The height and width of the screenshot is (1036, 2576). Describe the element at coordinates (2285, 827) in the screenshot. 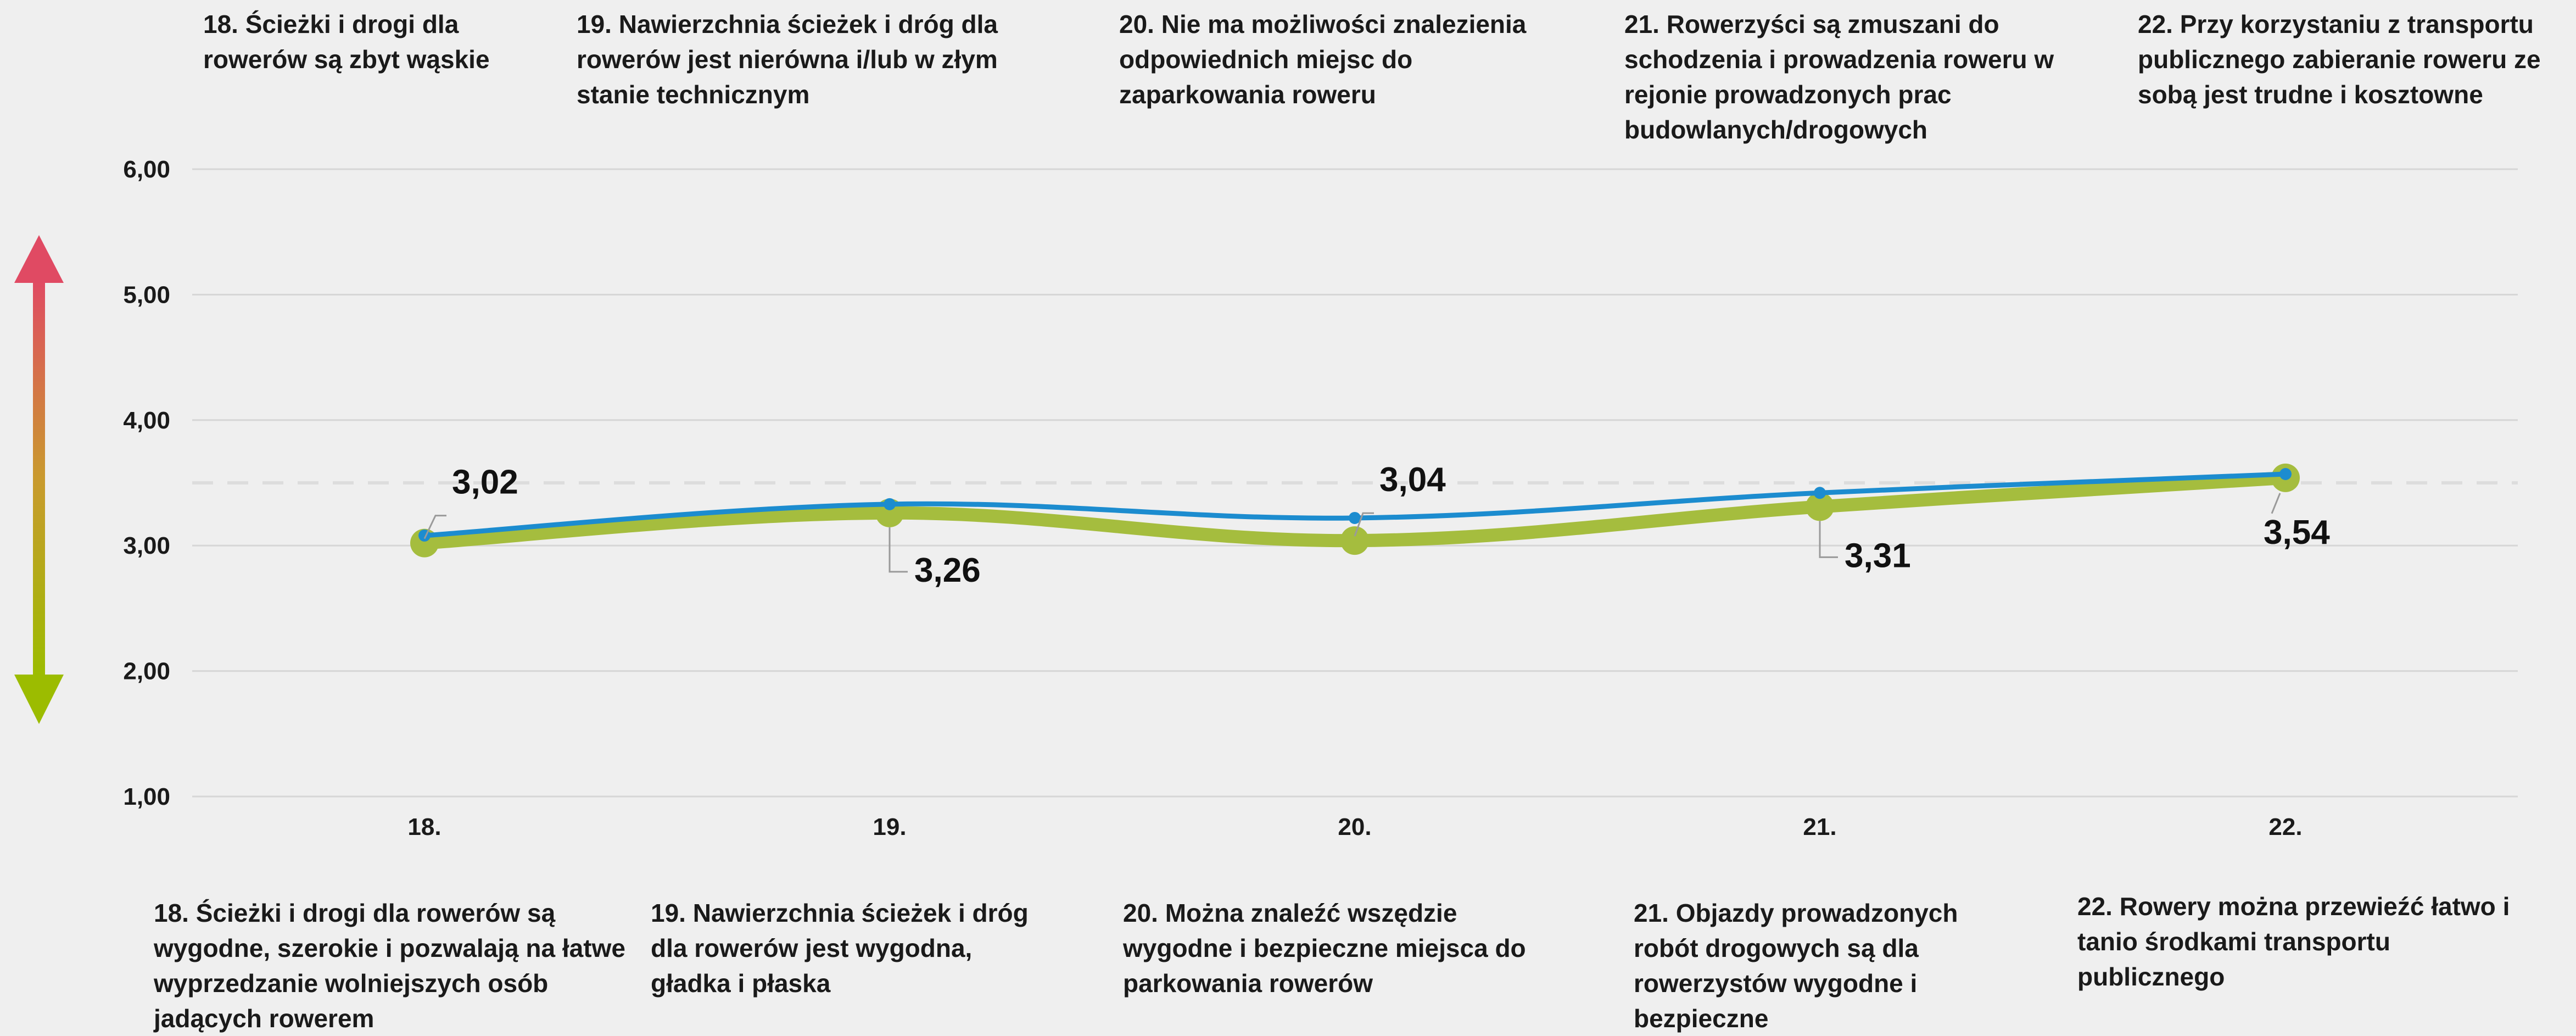

I see `x-tick-label: 22.` at that location.